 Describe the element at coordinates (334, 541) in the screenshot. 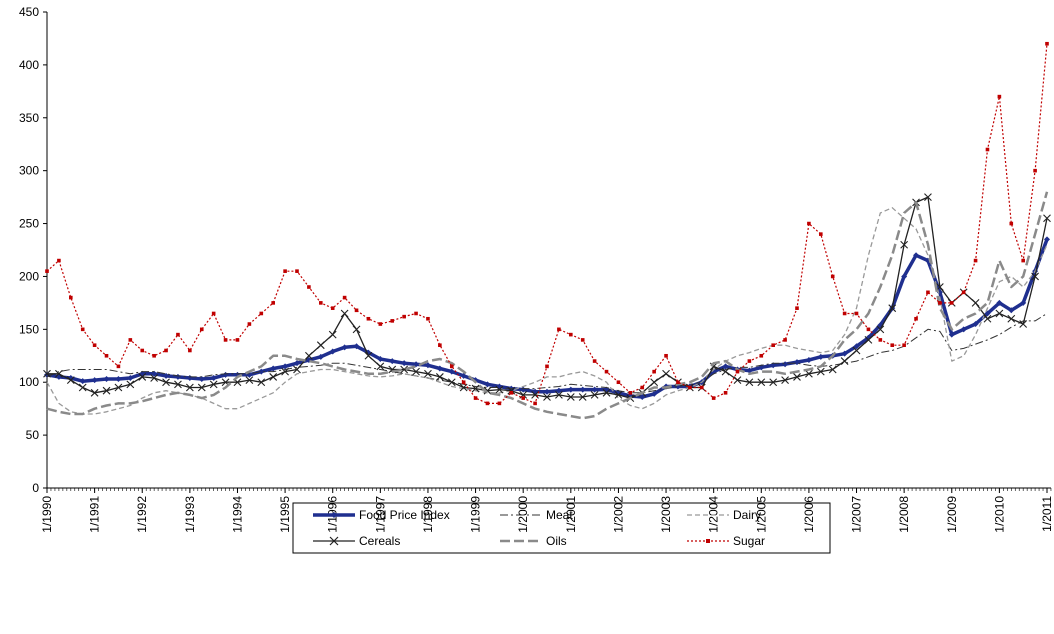

I see `legend-marker` at that location.